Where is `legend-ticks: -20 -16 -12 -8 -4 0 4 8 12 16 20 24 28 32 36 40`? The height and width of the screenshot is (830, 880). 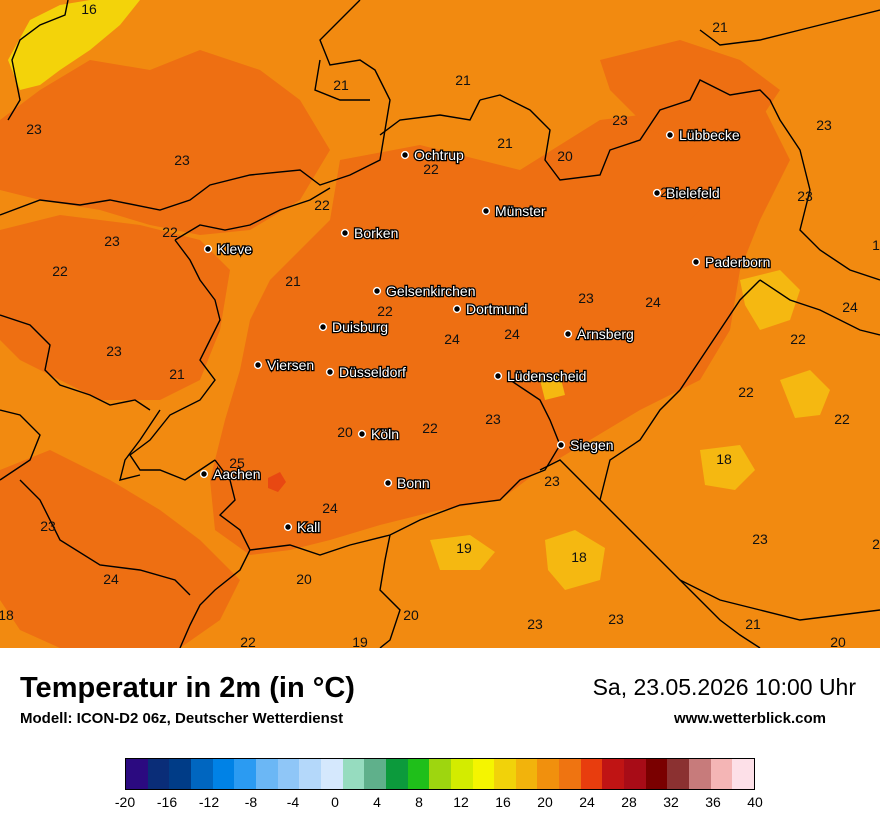
legend-ticks: -20 -16 -12 -8 -4 0 4 8 12 16 20 24 28 32 36 40 is located at coordinates (439, 804).